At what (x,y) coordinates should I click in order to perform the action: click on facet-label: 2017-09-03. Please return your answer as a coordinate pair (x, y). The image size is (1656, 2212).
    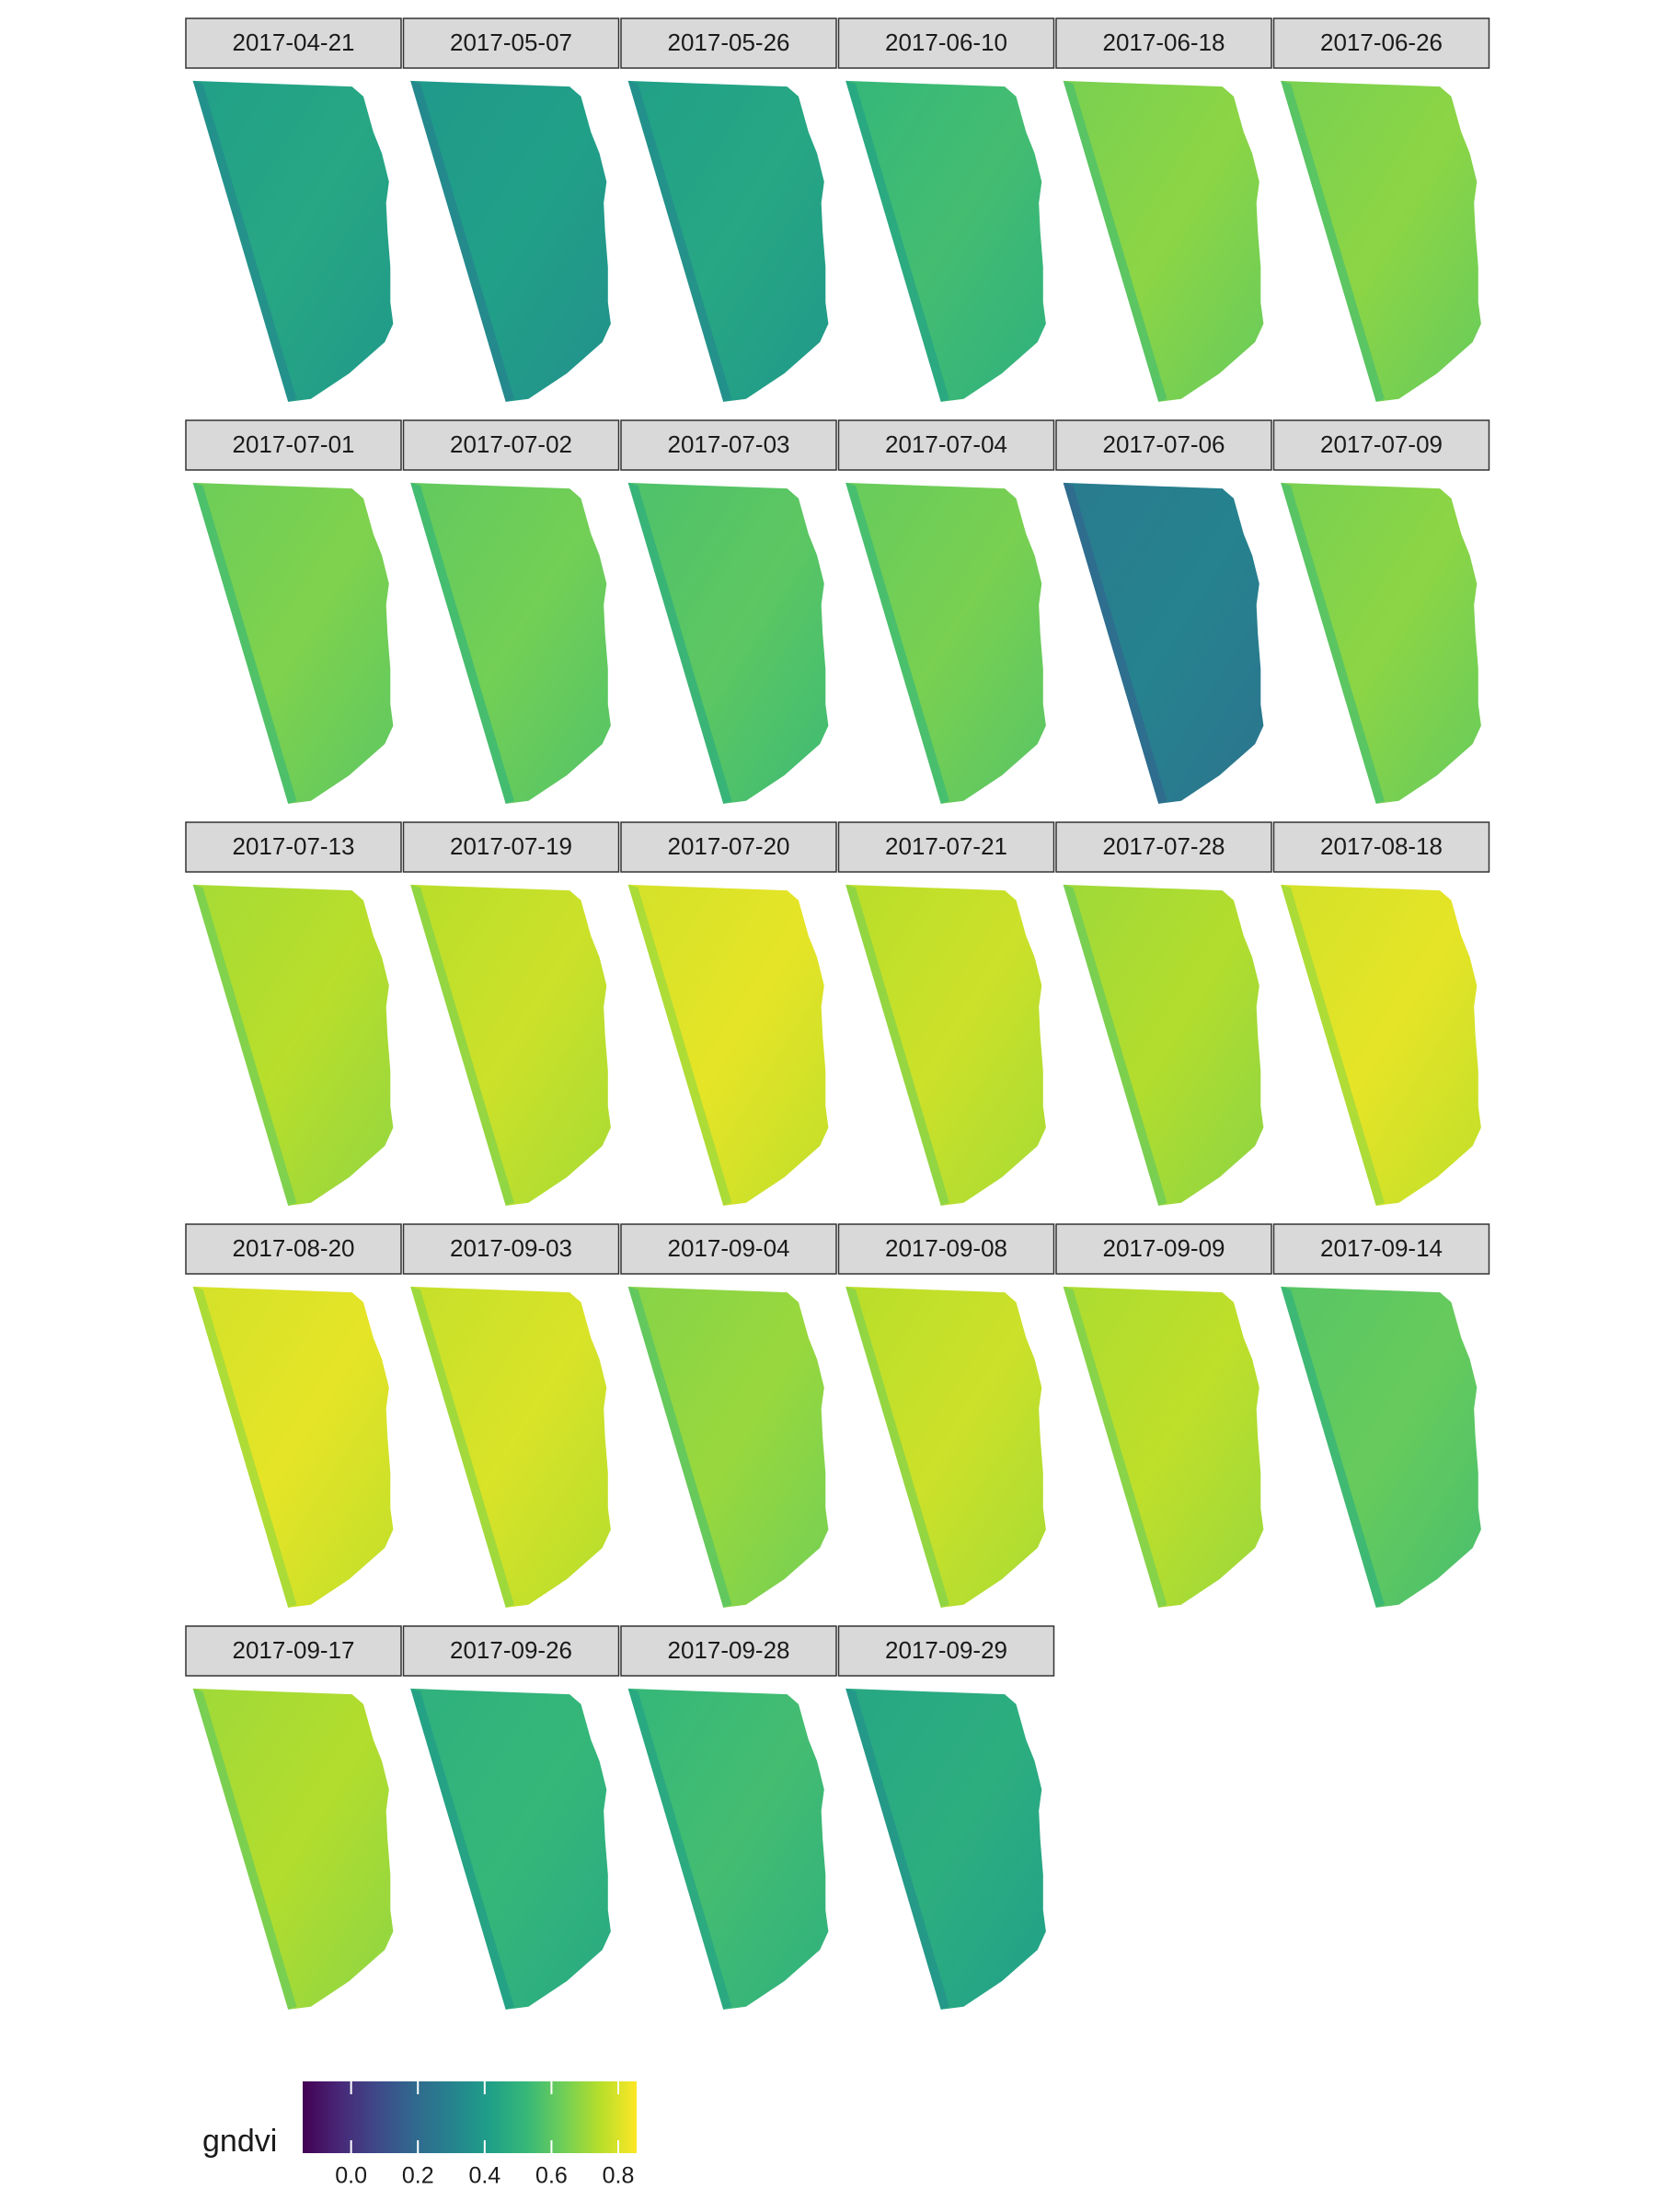
    Looking at the image, I should click on (511, 1248).